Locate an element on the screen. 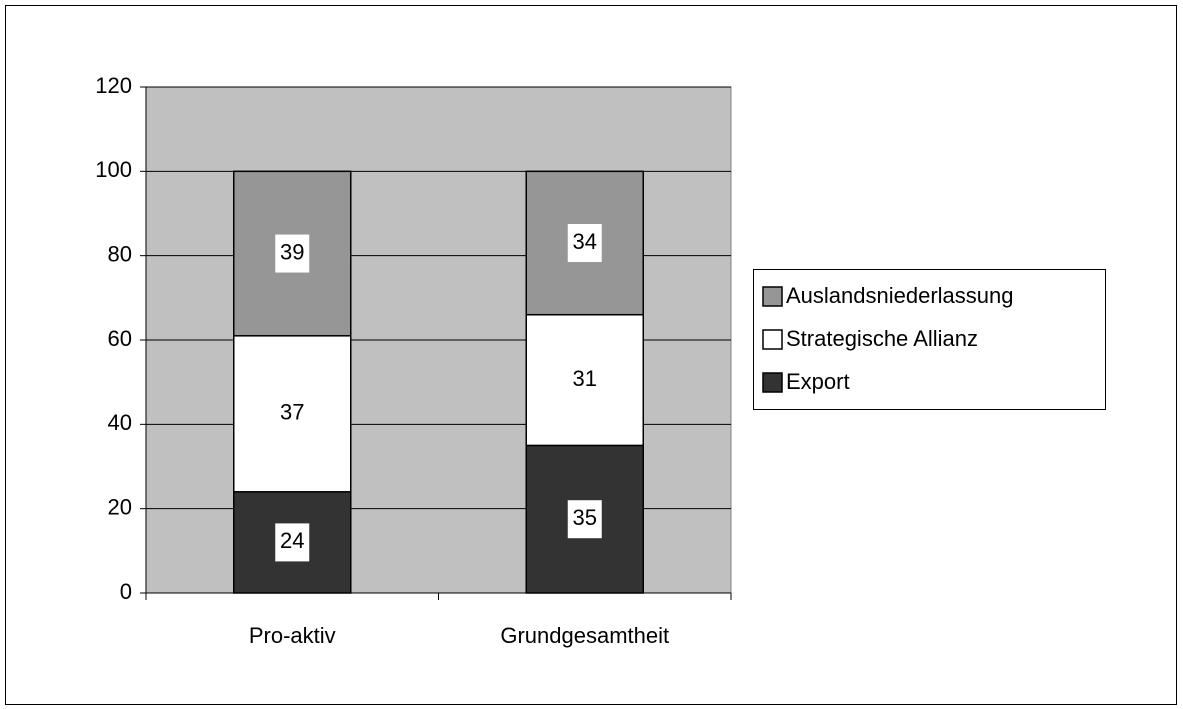 The height and width of the screenshot is (709, 1183). legend is located at coordinates (929, 339).